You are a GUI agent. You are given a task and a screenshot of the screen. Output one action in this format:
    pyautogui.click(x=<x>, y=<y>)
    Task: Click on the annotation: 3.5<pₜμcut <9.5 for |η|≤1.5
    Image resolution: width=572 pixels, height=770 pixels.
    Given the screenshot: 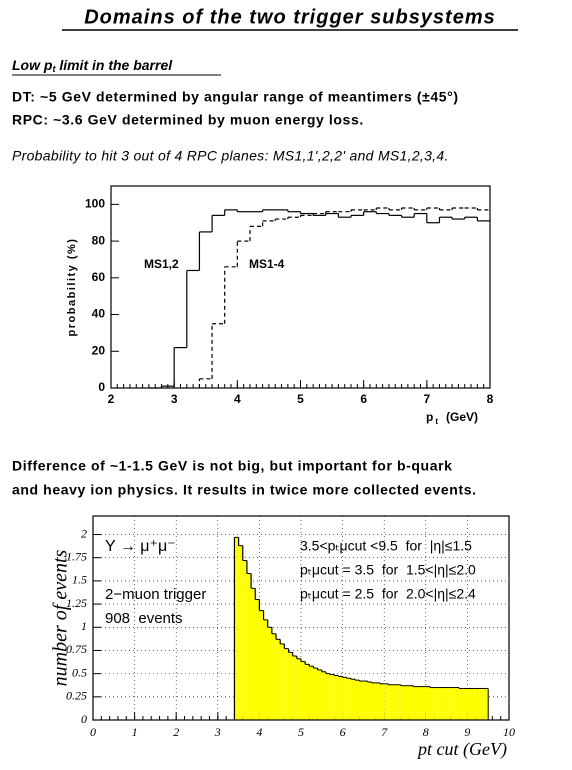 What is the action you would take?
    pyautogui.click(x=386, y=546)
    